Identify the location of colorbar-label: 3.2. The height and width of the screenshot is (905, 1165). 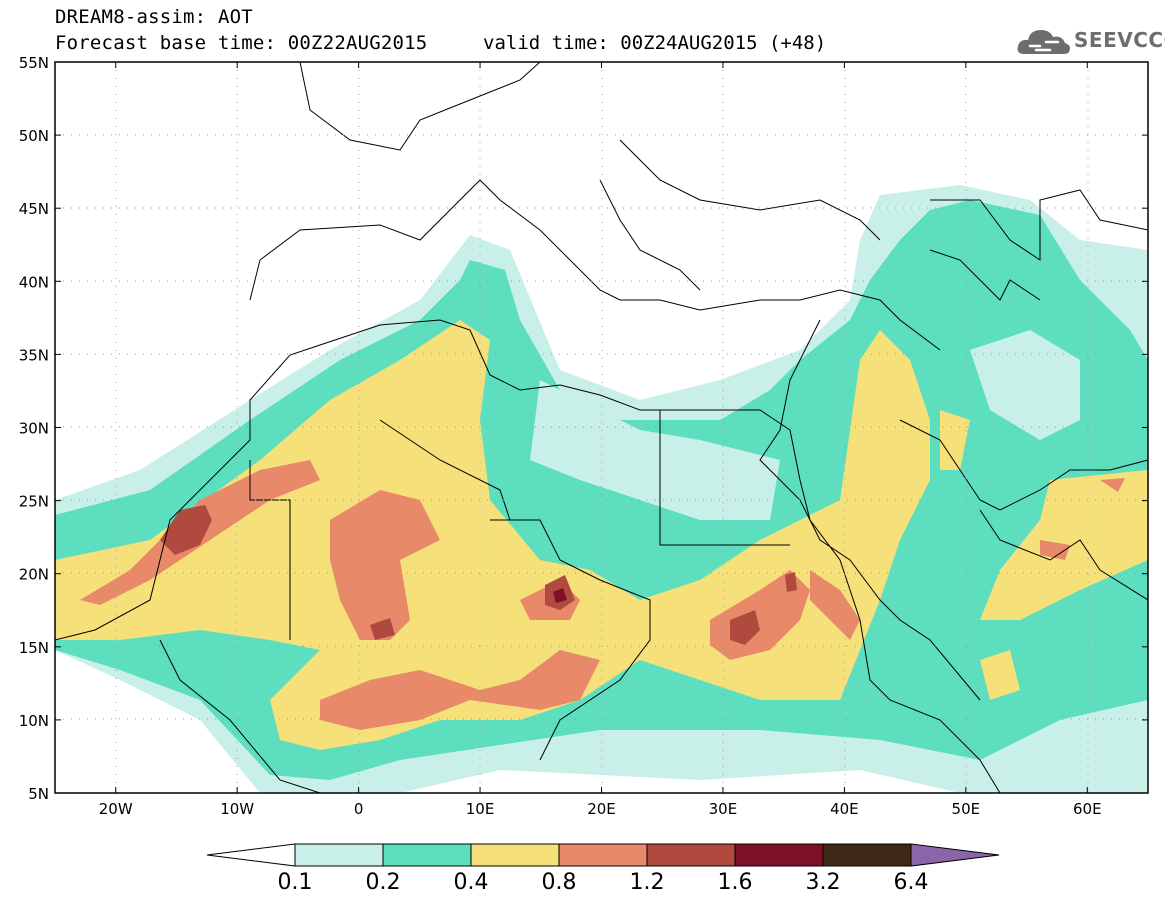
(823, 882).